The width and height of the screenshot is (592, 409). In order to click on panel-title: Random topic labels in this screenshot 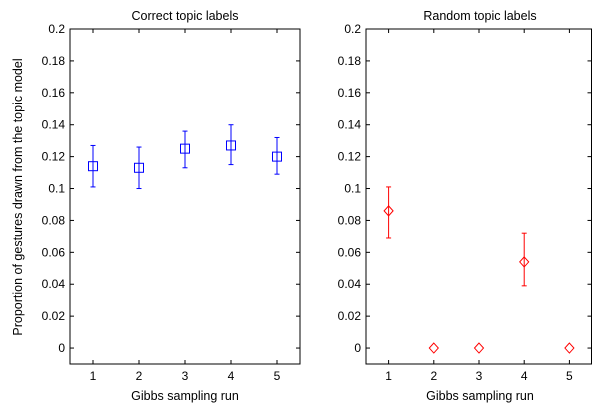, I will do `click(479, 16)`.